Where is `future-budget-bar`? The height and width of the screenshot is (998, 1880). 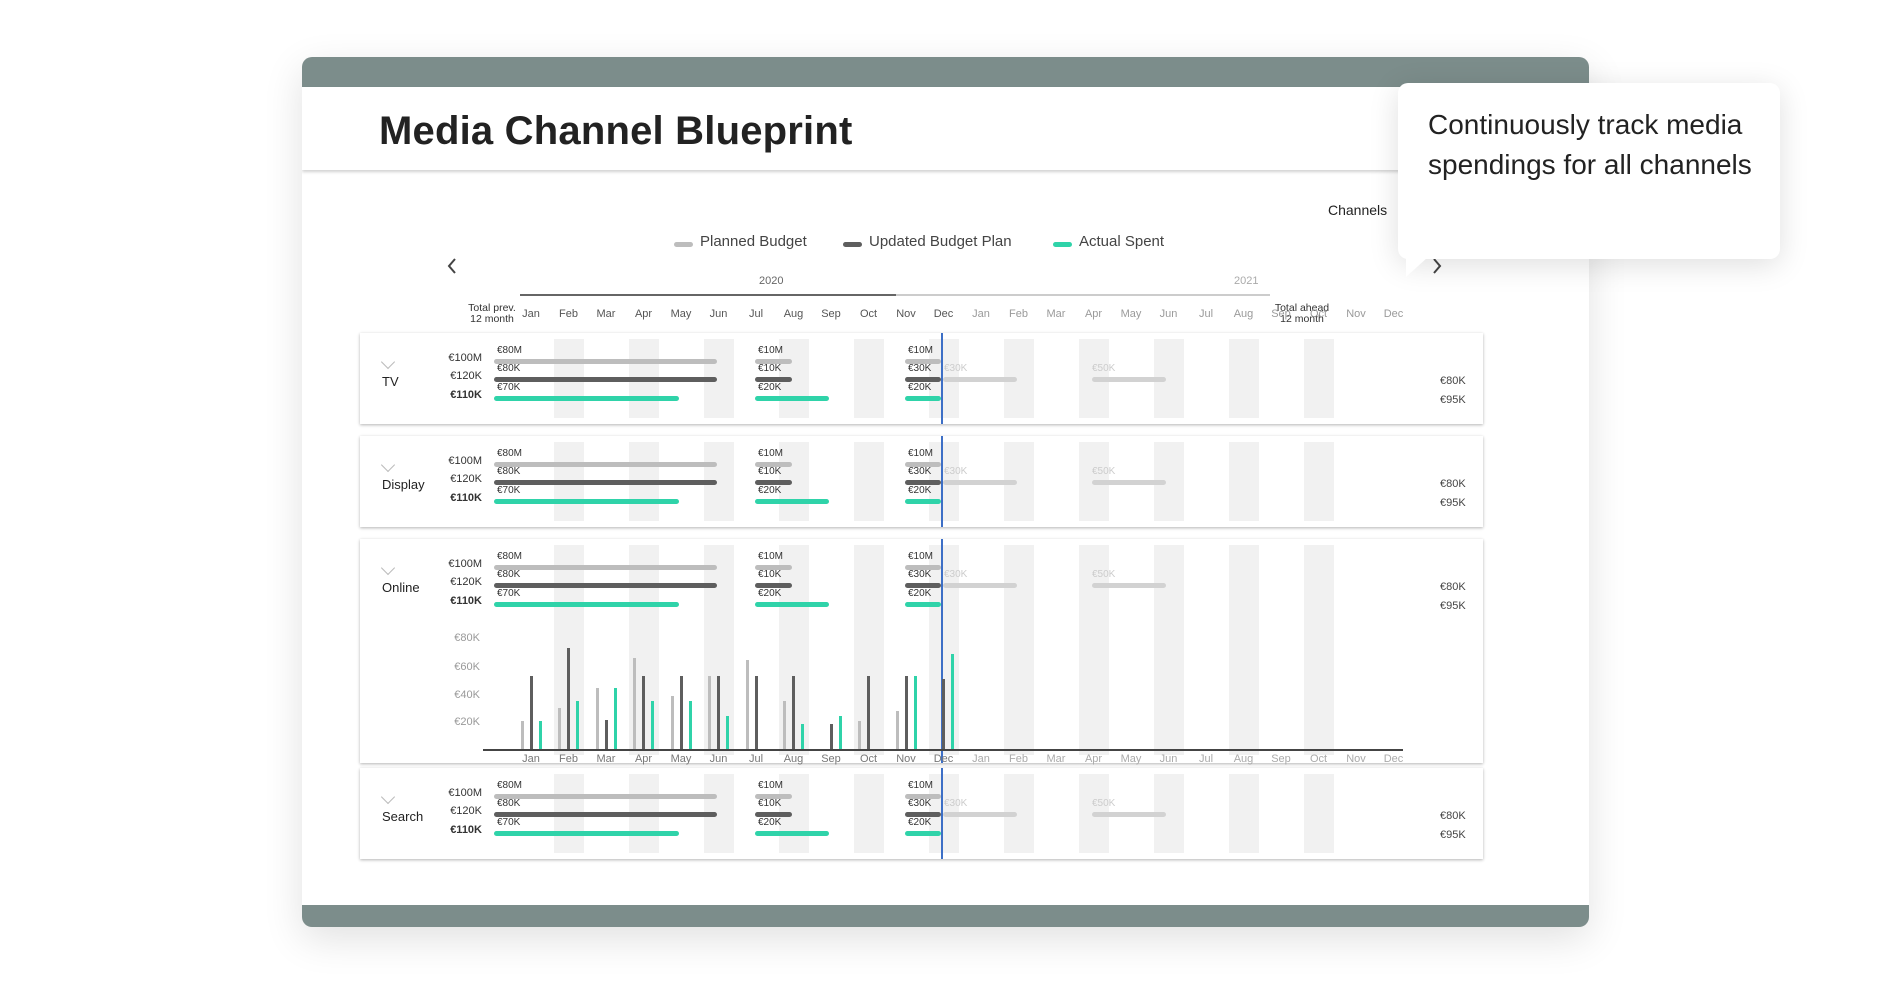 future-budget-bar is located at coordinates (1129, 379).